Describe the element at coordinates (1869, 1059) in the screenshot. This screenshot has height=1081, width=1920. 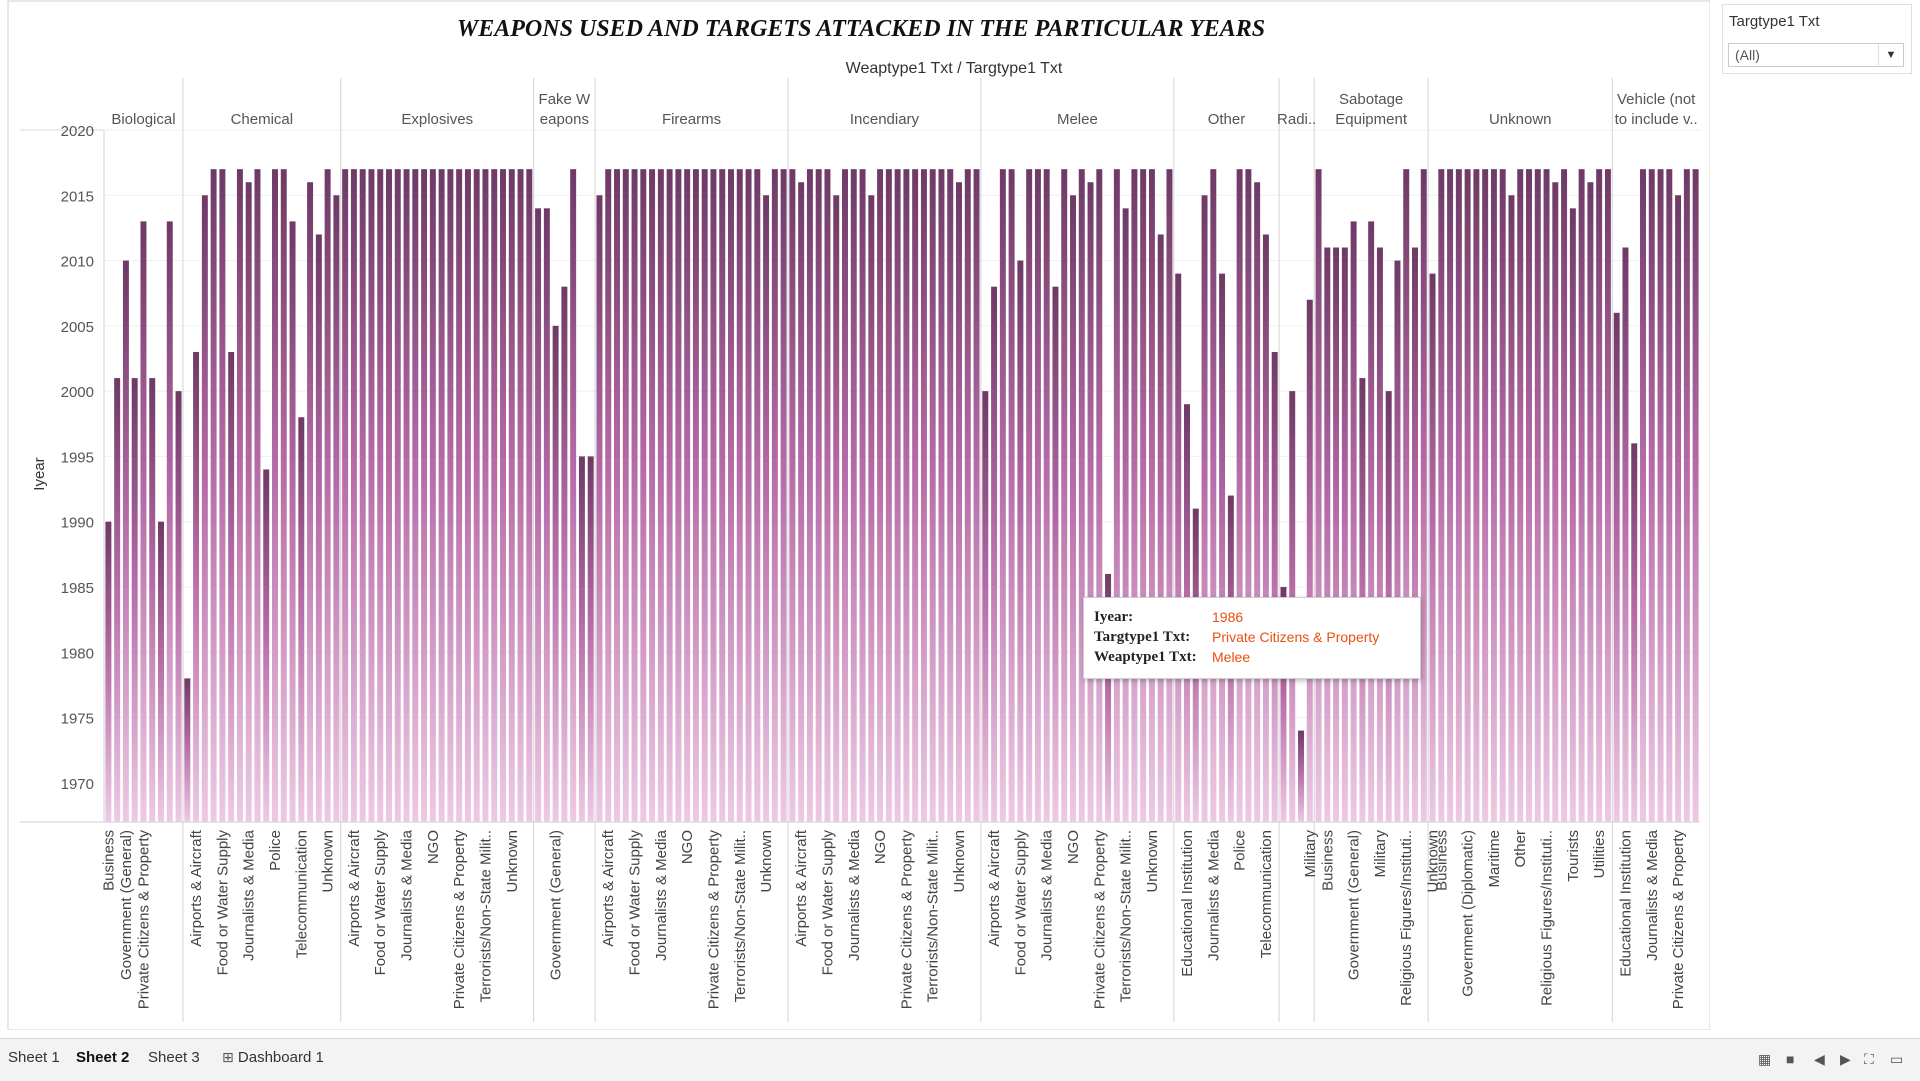
I see `fullscreen-icon: ⛶` at that location.